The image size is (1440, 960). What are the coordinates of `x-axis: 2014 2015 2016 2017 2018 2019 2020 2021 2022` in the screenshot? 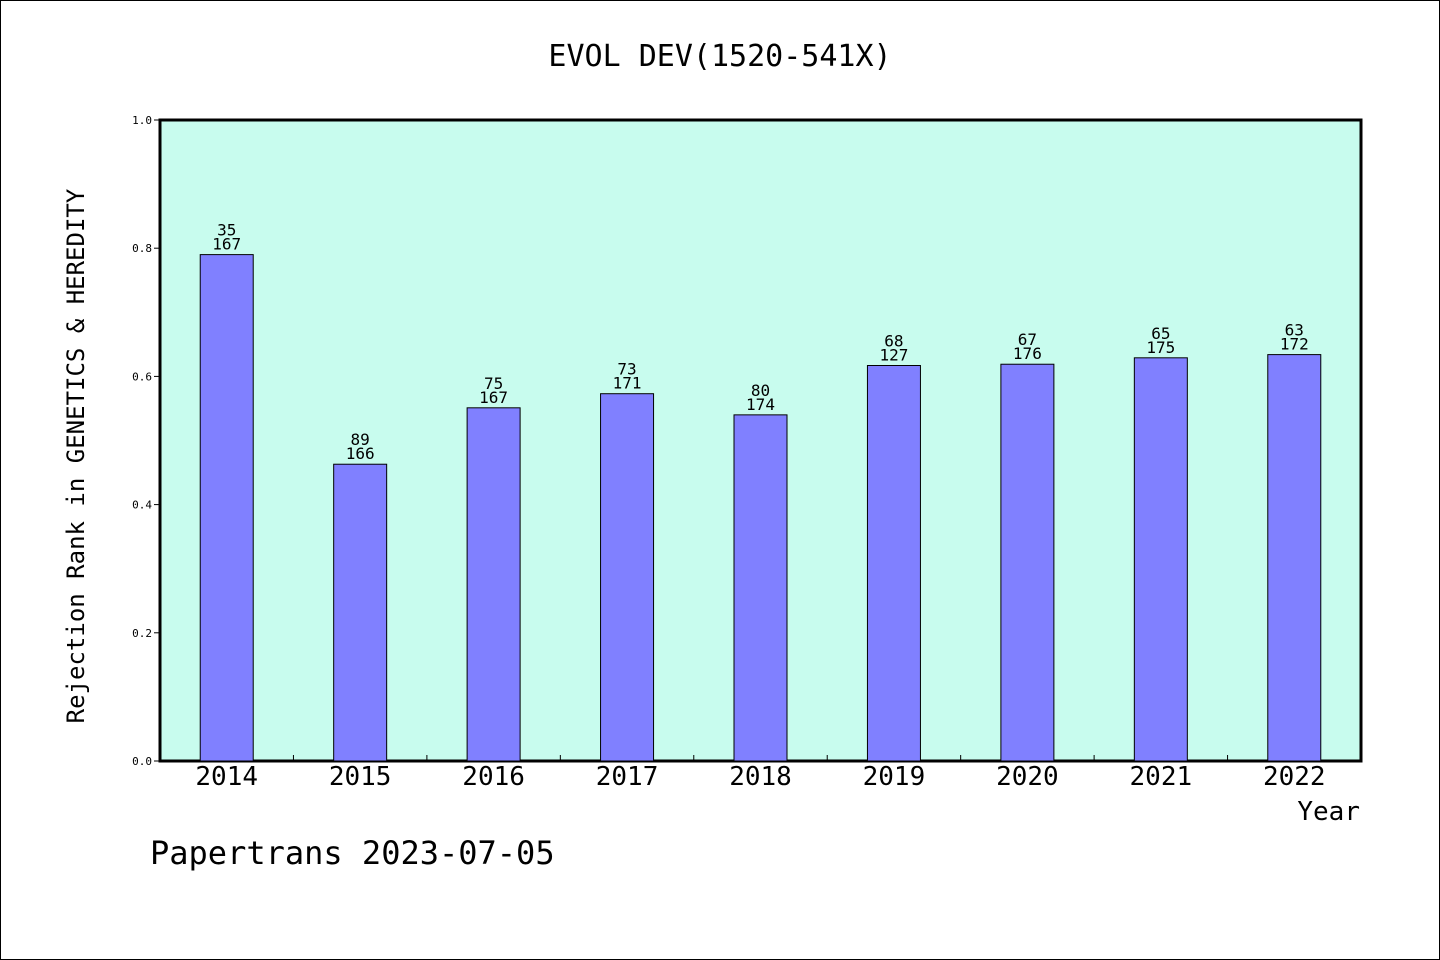 It's located at (760, 773).